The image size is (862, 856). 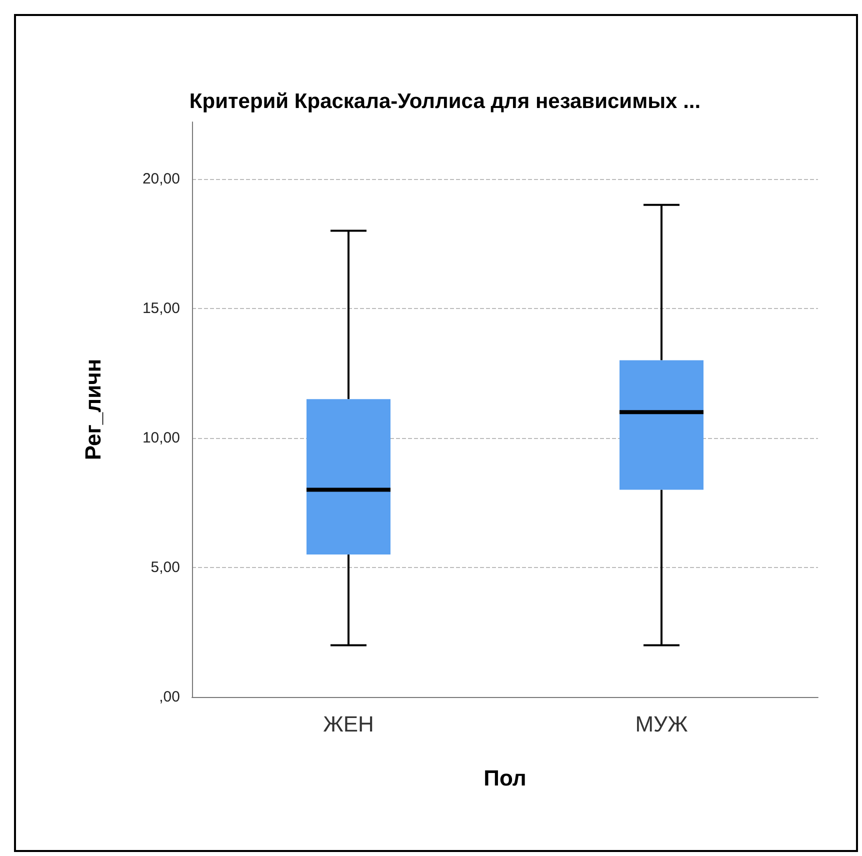 What do you see at coordinates (661, 724) in the screenshot?
I see `x-tick-label: МУЖ` at bounding box center [661, 724].